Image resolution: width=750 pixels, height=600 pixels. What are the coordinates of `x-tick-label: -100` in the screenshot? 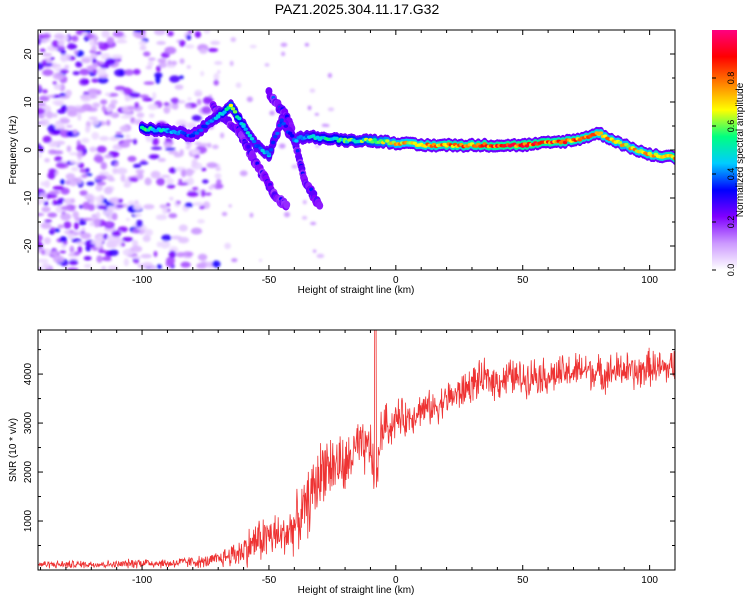 It's located at (142, 580).